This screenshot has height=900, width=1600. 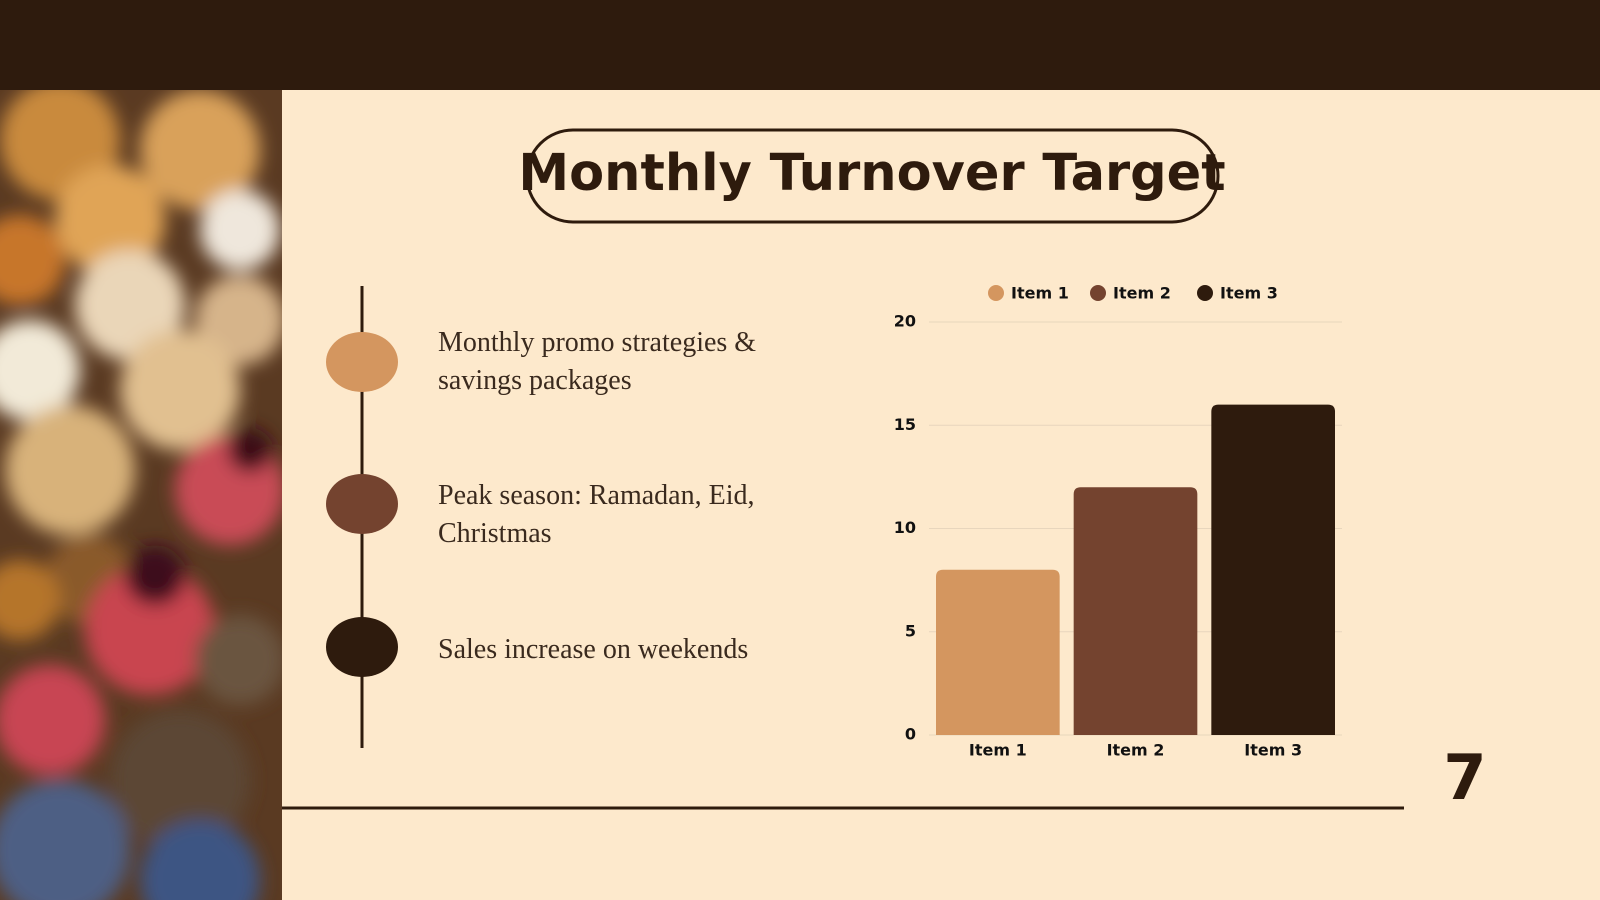 What do you see at coordinates (1136, 750) in the screenshot?
I see `x-tick-label: Item 2` at bounding box center [1136, 750].